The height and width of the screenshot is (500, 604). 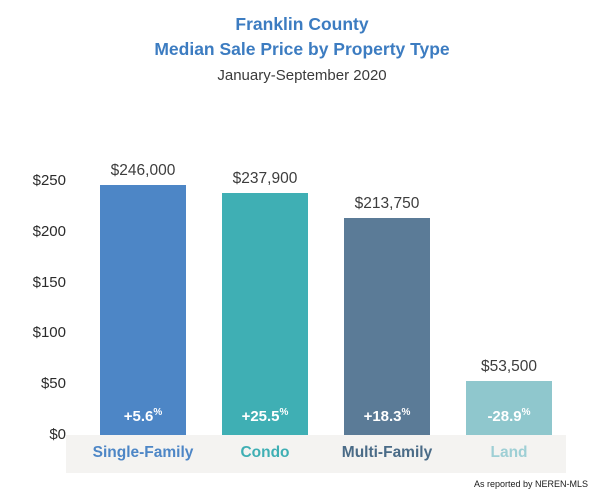 I want to click on bar-land: $53,500 -28.9%, so click(x=509, y=396).